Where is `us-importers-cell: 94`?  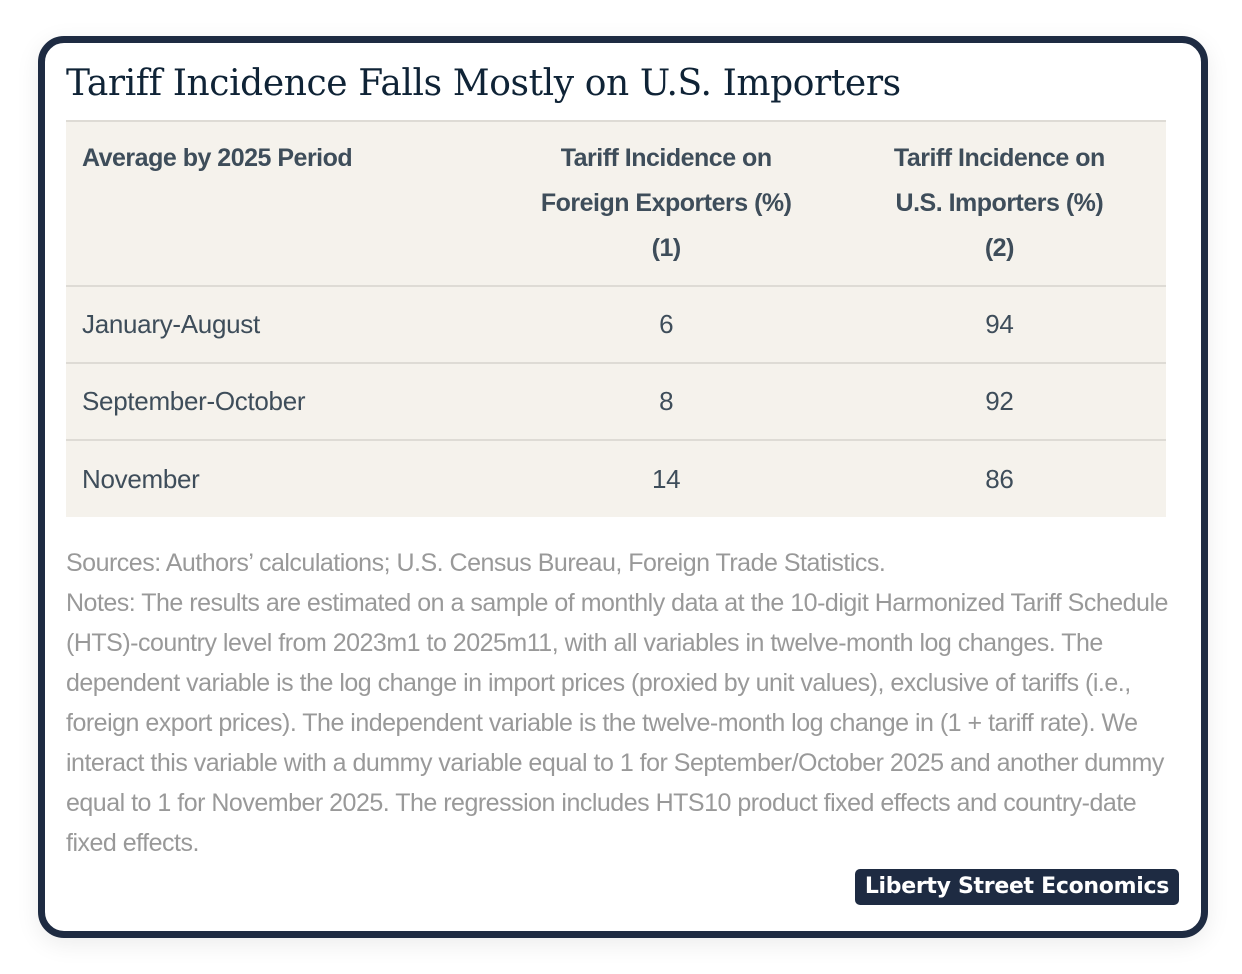
us-importers-cell: 94 is located at coordinates (999, 324).